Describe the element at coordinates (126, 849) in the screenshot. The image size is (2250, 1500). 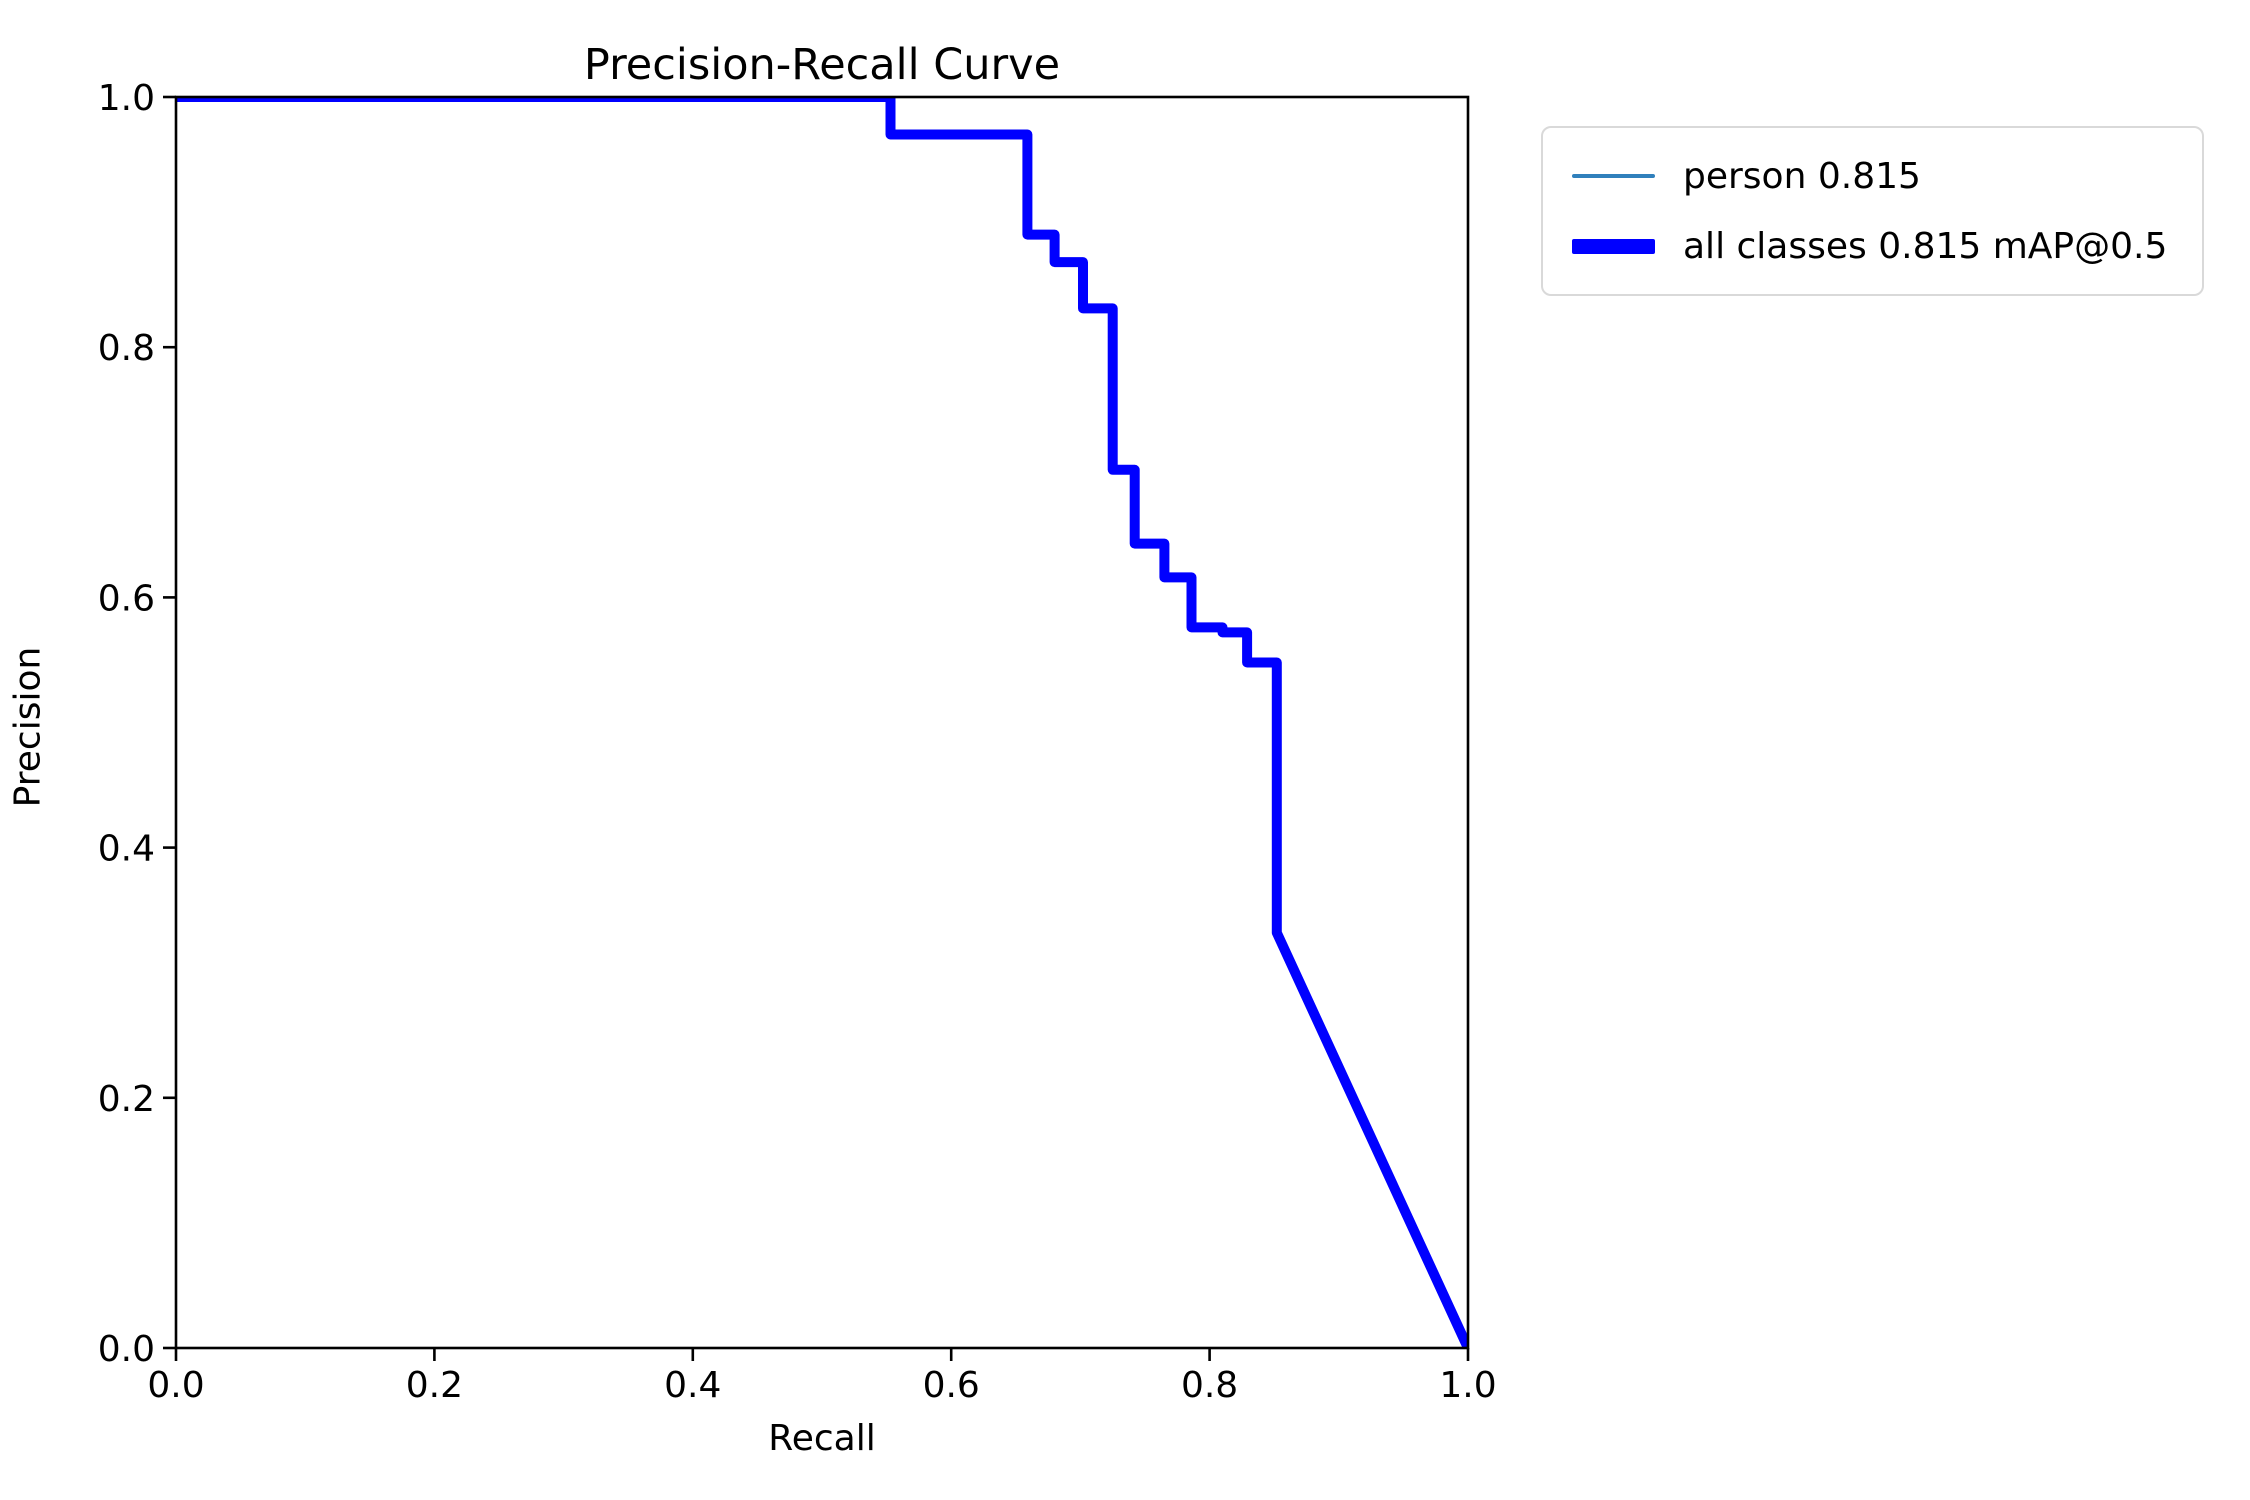
I see `y-tick-label: 0.4` at that location.